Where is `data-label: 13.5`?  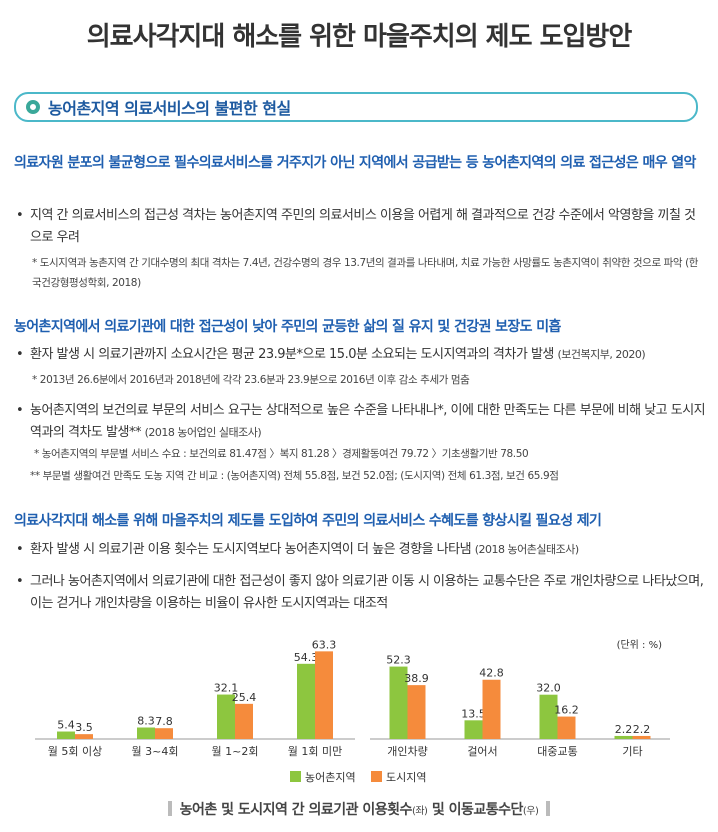
data-label: 13.5 is located at coordinates (473, 713).